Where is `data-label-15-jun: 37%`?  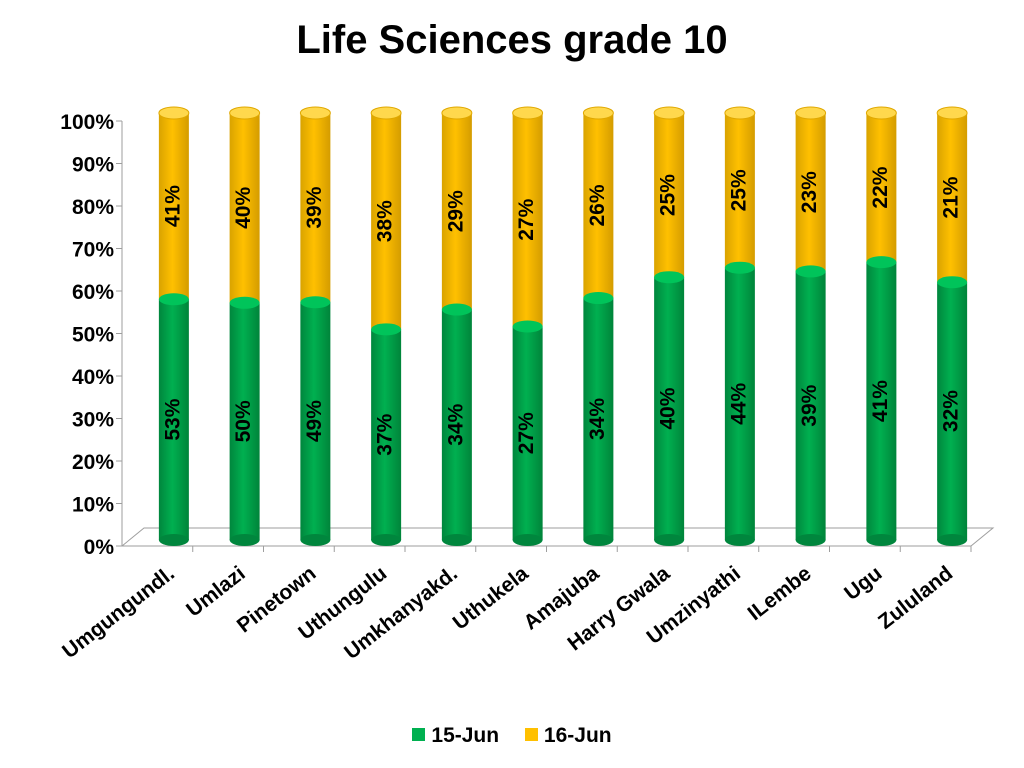 data-label-15-jun: 37% is located at coordinates (385, 434).